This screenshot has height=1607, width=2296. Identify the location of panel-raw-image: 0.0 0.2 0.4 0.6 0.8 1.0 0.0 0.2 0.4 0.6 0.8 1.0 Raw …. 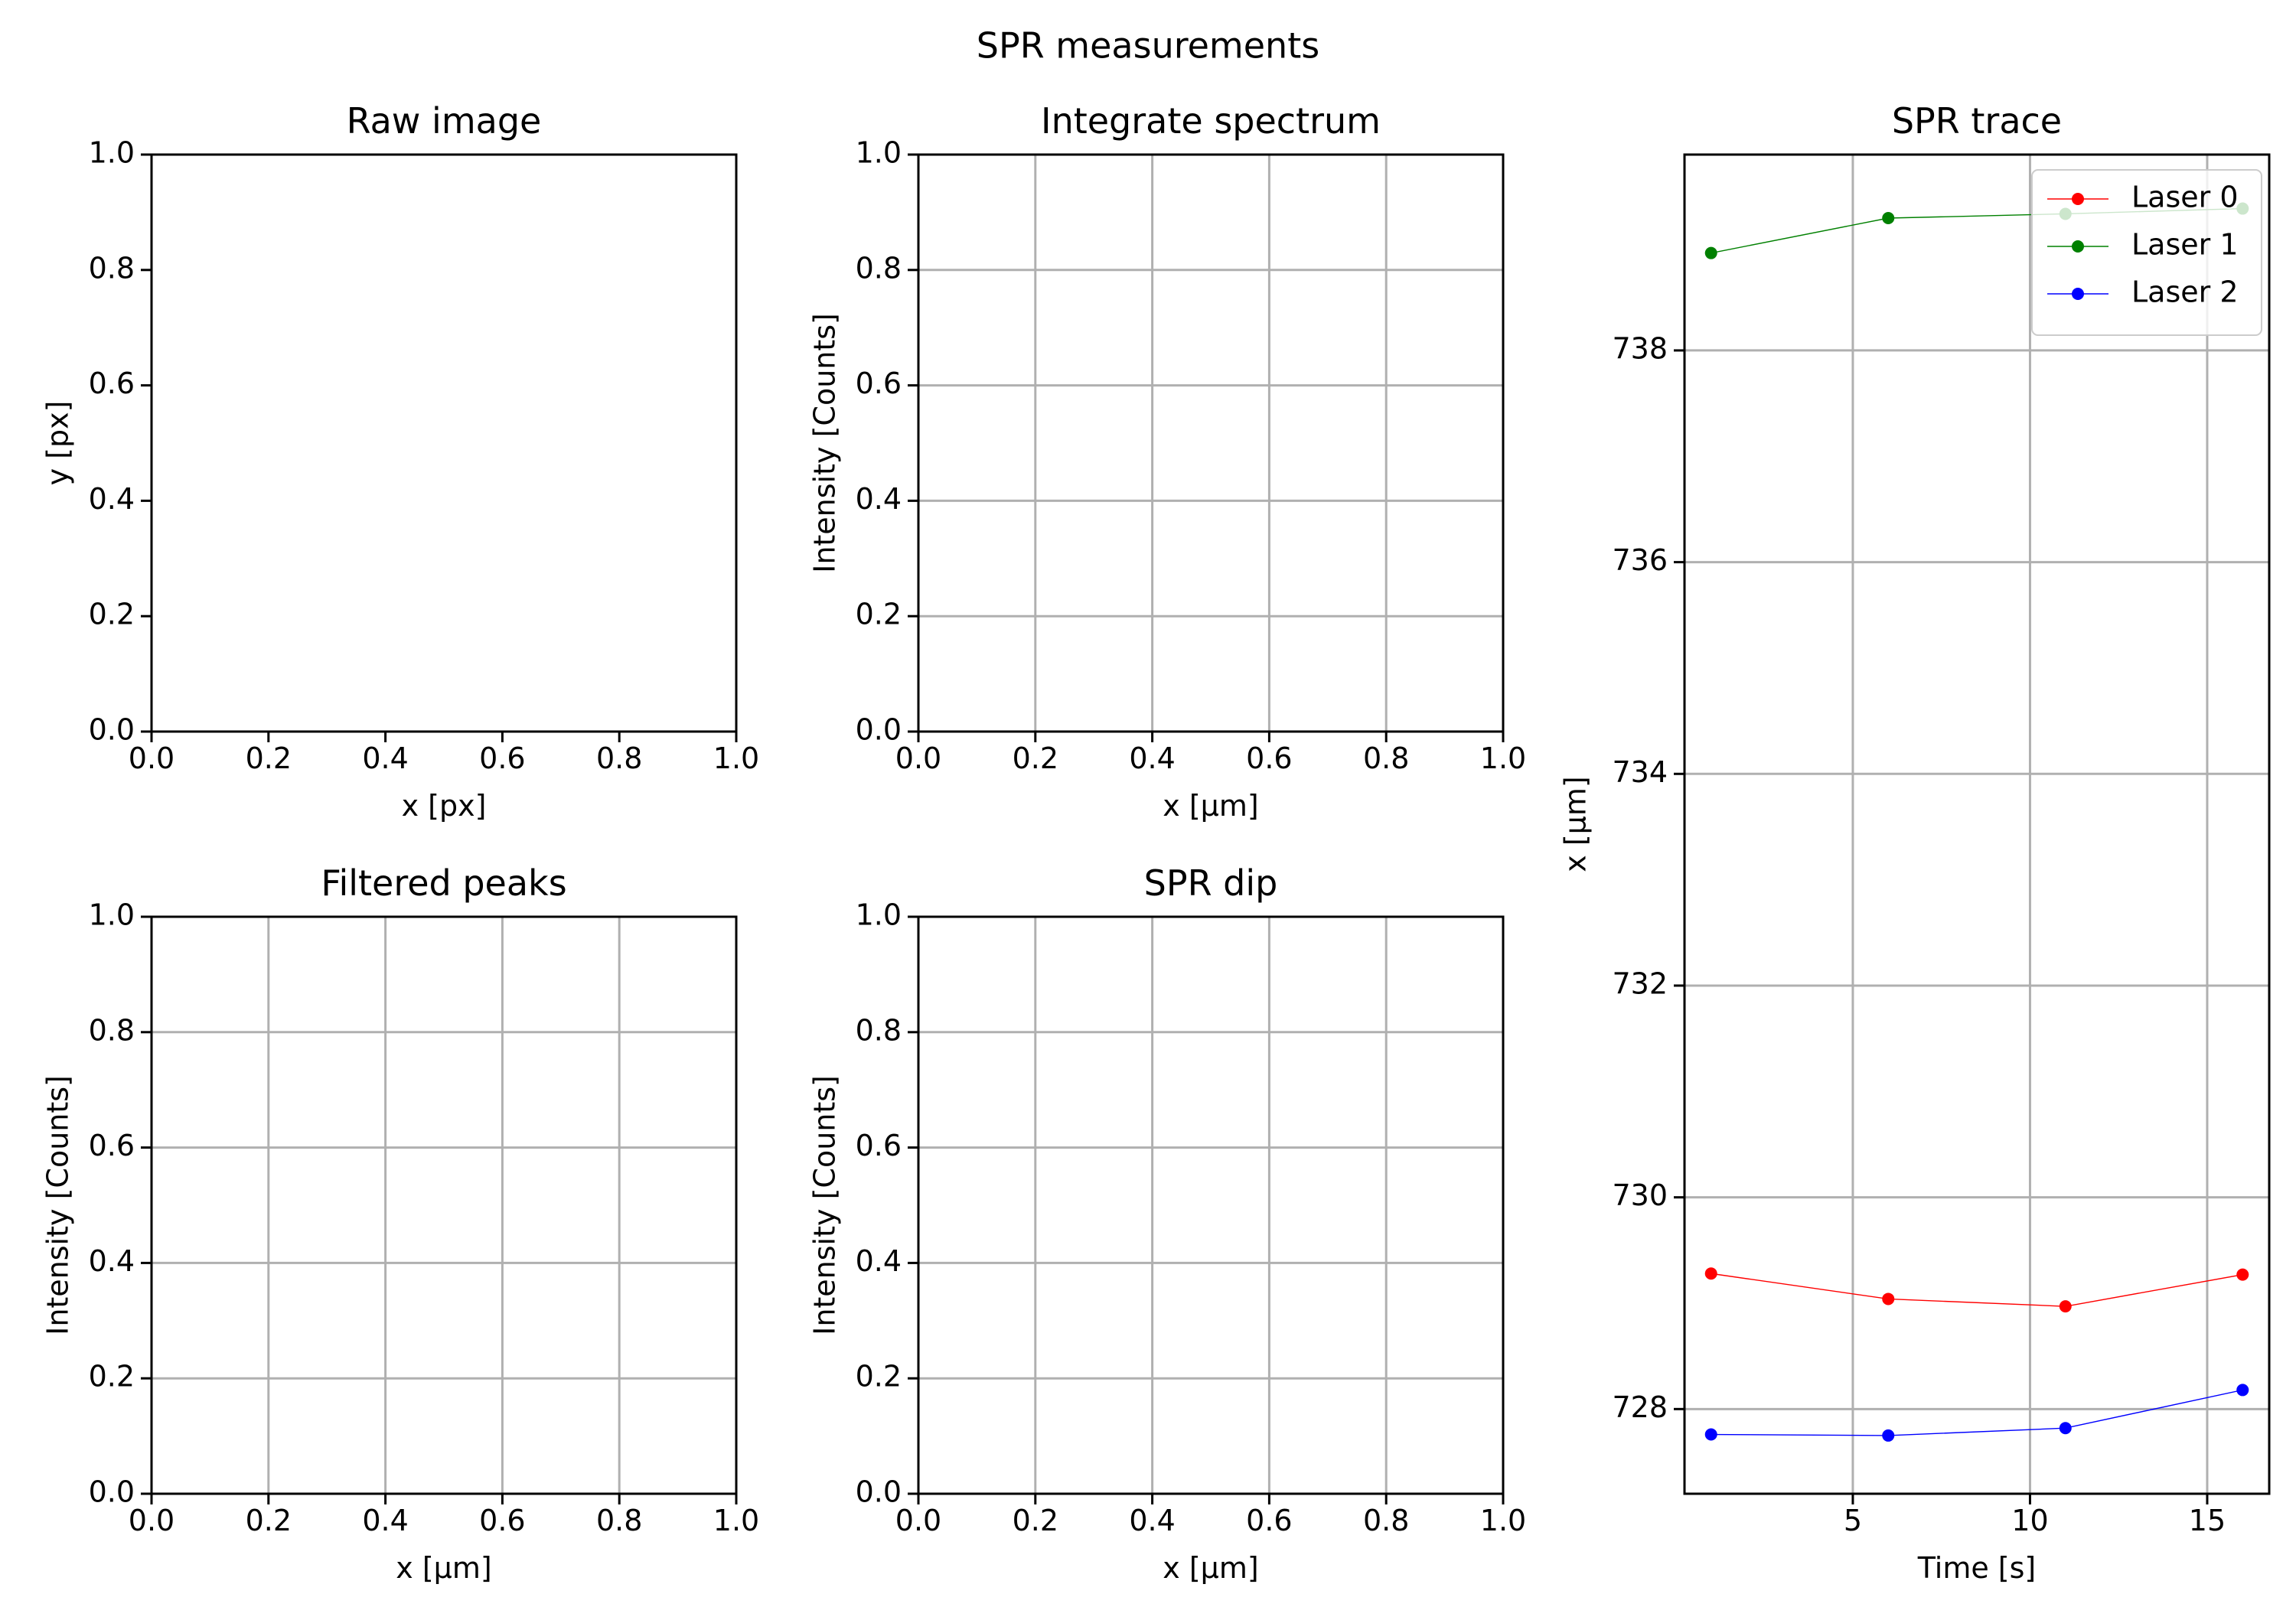
(400, 461).